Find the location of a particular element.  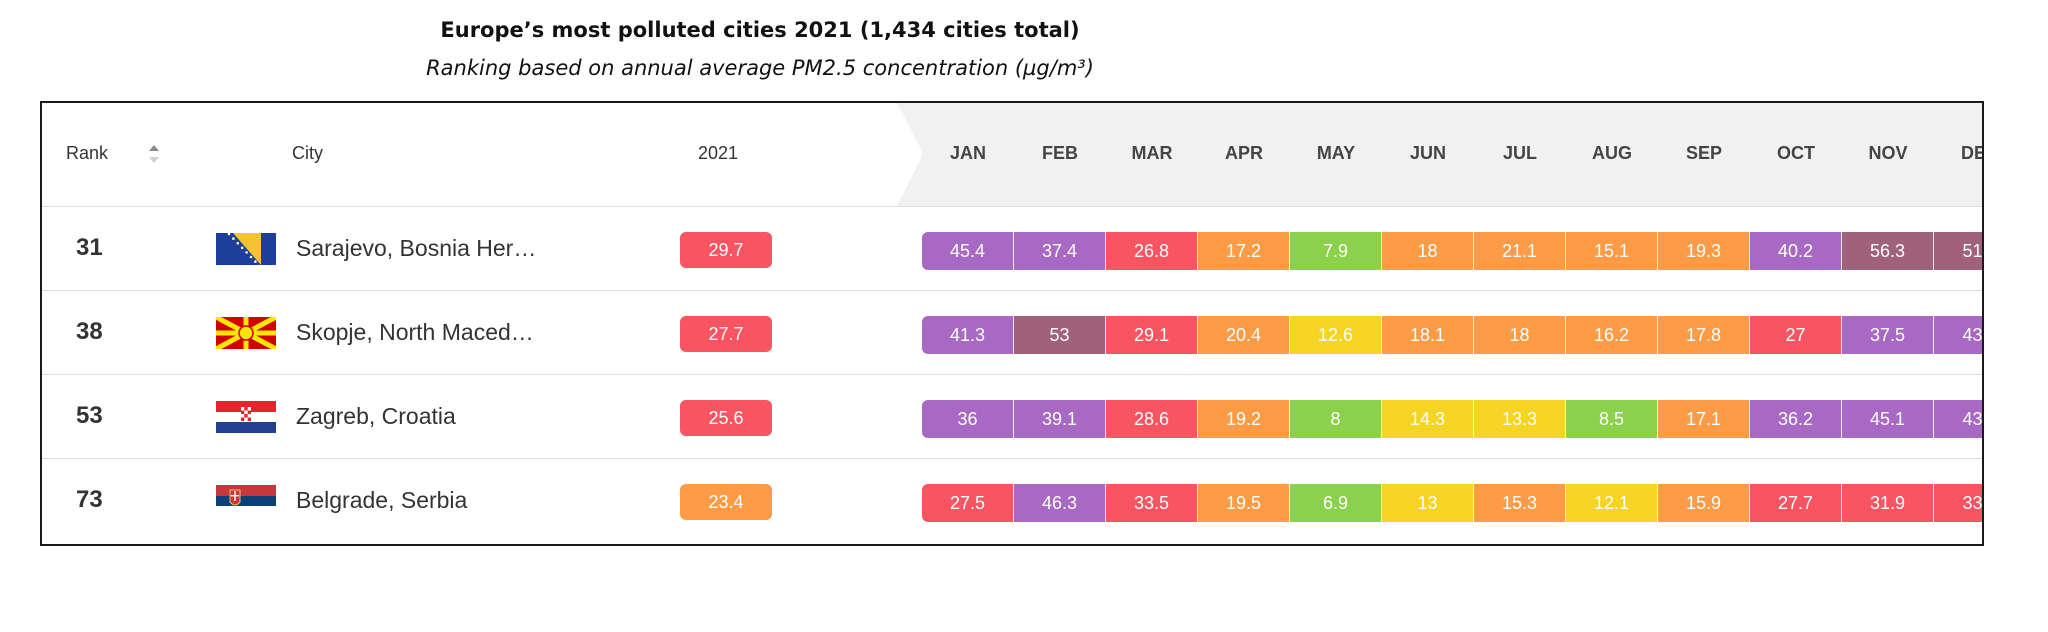

croatia-flag-icon is located at coordinates (246, 417).